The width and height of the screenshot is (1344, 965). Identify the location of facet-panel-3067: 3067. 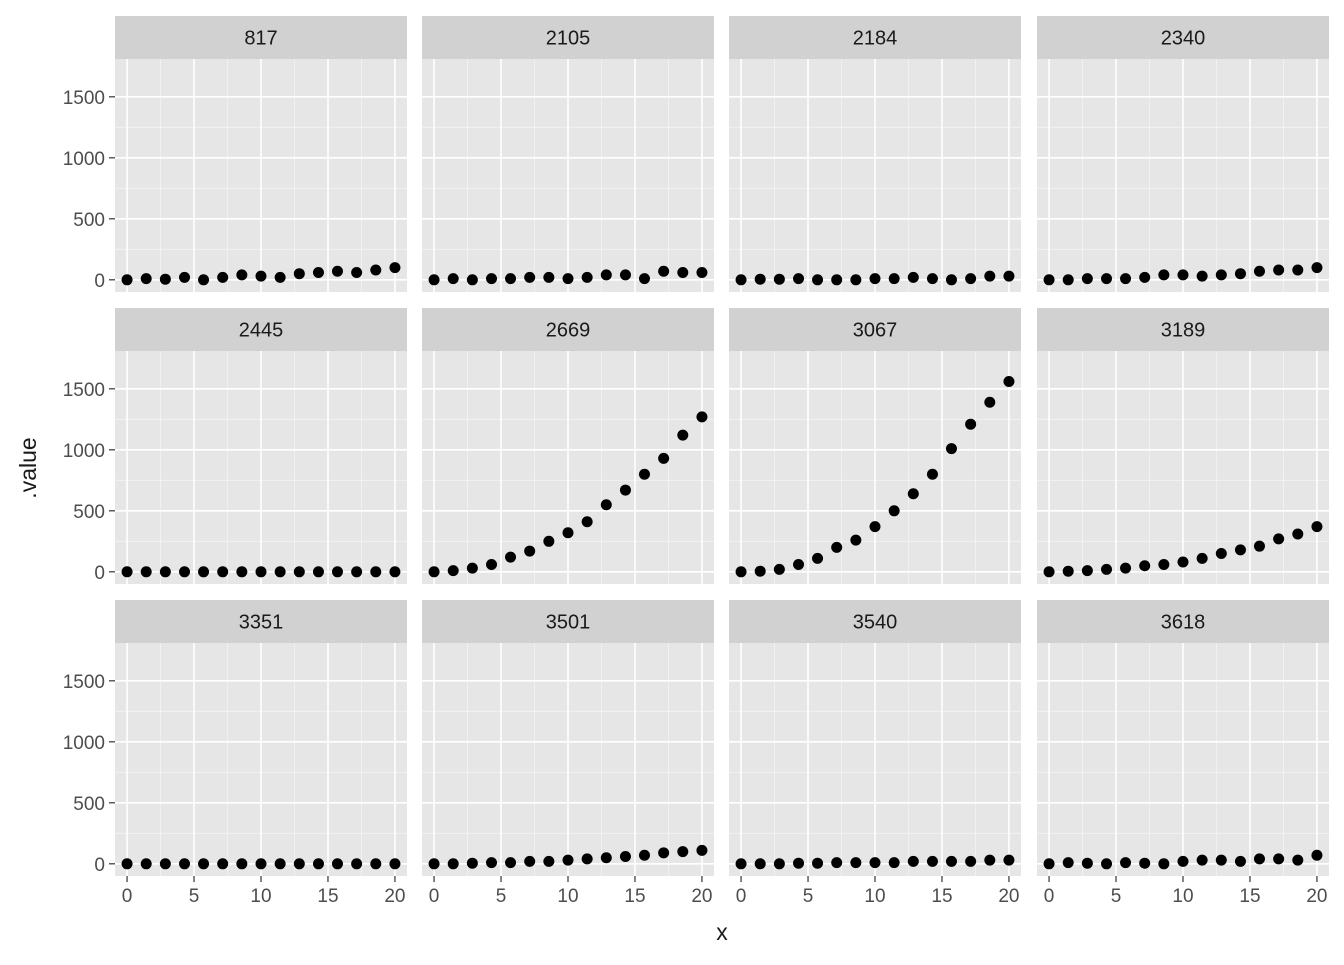
(875, 446).